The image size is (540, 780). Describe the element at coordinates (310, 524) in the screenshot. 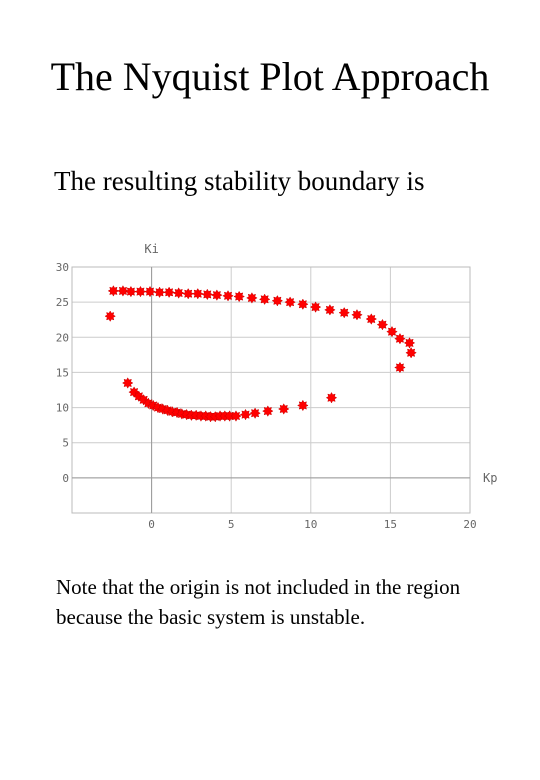

I see `x-tick-label: 10` at that location.